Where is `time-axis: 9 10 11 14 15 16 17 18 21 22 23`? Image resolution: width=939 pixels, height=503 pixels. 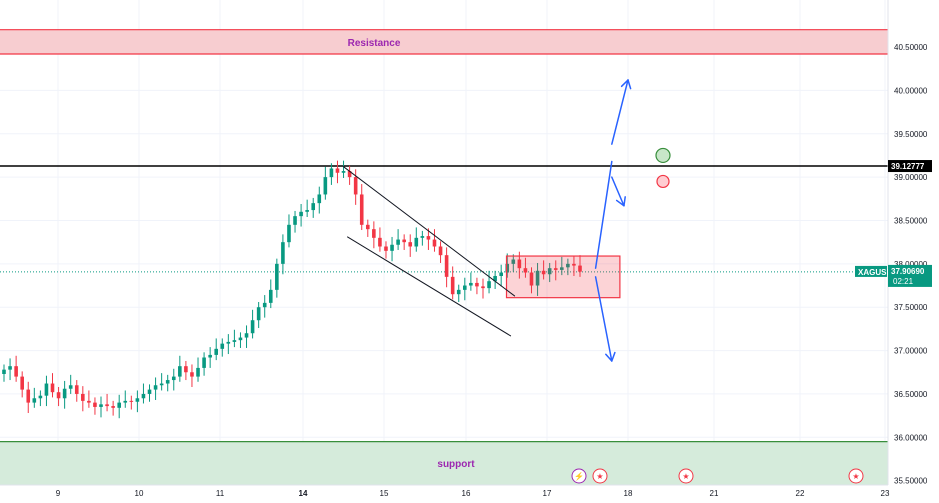
time-axis: 9 10 11 14 15 16 17 18 21 22 23 is located at coordinates (469, 493).